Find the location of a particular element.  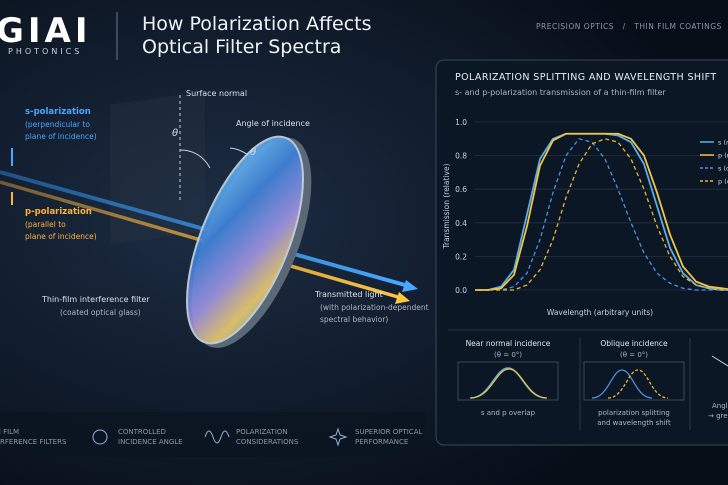

filter-label: Thin-film interference filter is located at coordinates (95, 299).